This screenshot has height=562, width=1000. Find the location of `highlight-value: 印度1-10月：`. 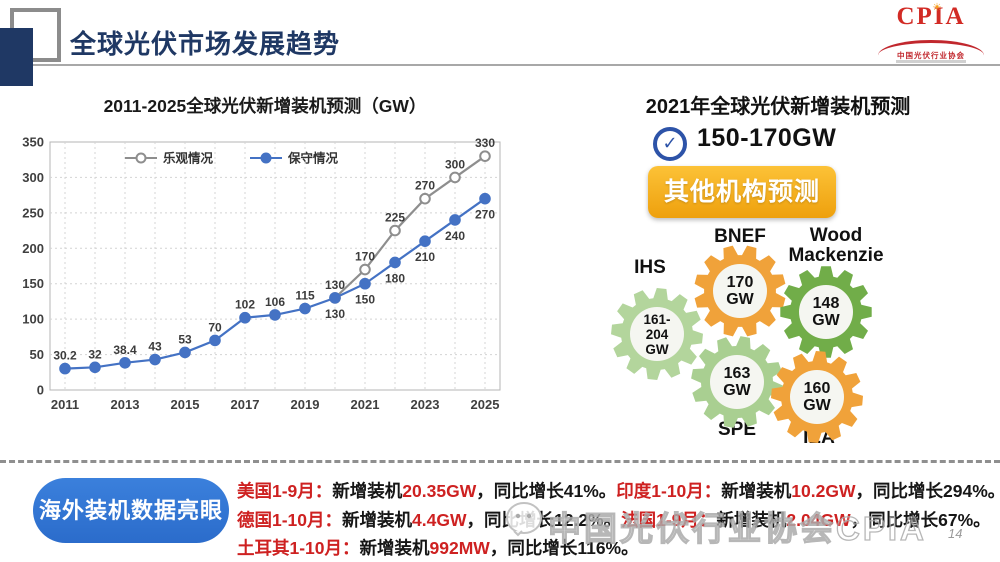

highlight-value: 印度1-10月： is located at coordinates (669, 491).